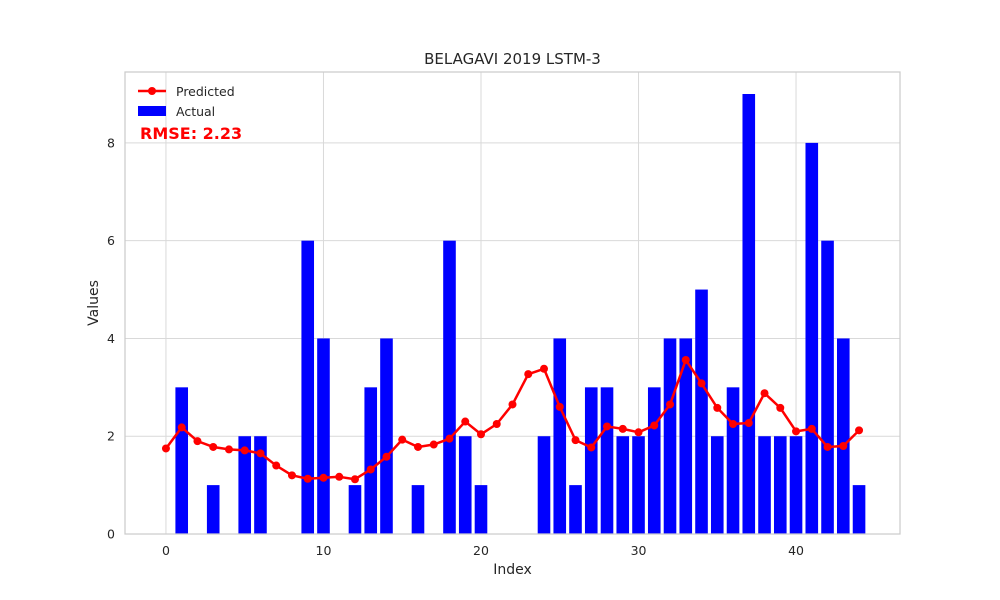 Image resolution: width=1000 pixels, height=600 pixels. Describe the element at coordinates (111, 436) in the screenshot. I see `y-tick-label: 2` at that location.